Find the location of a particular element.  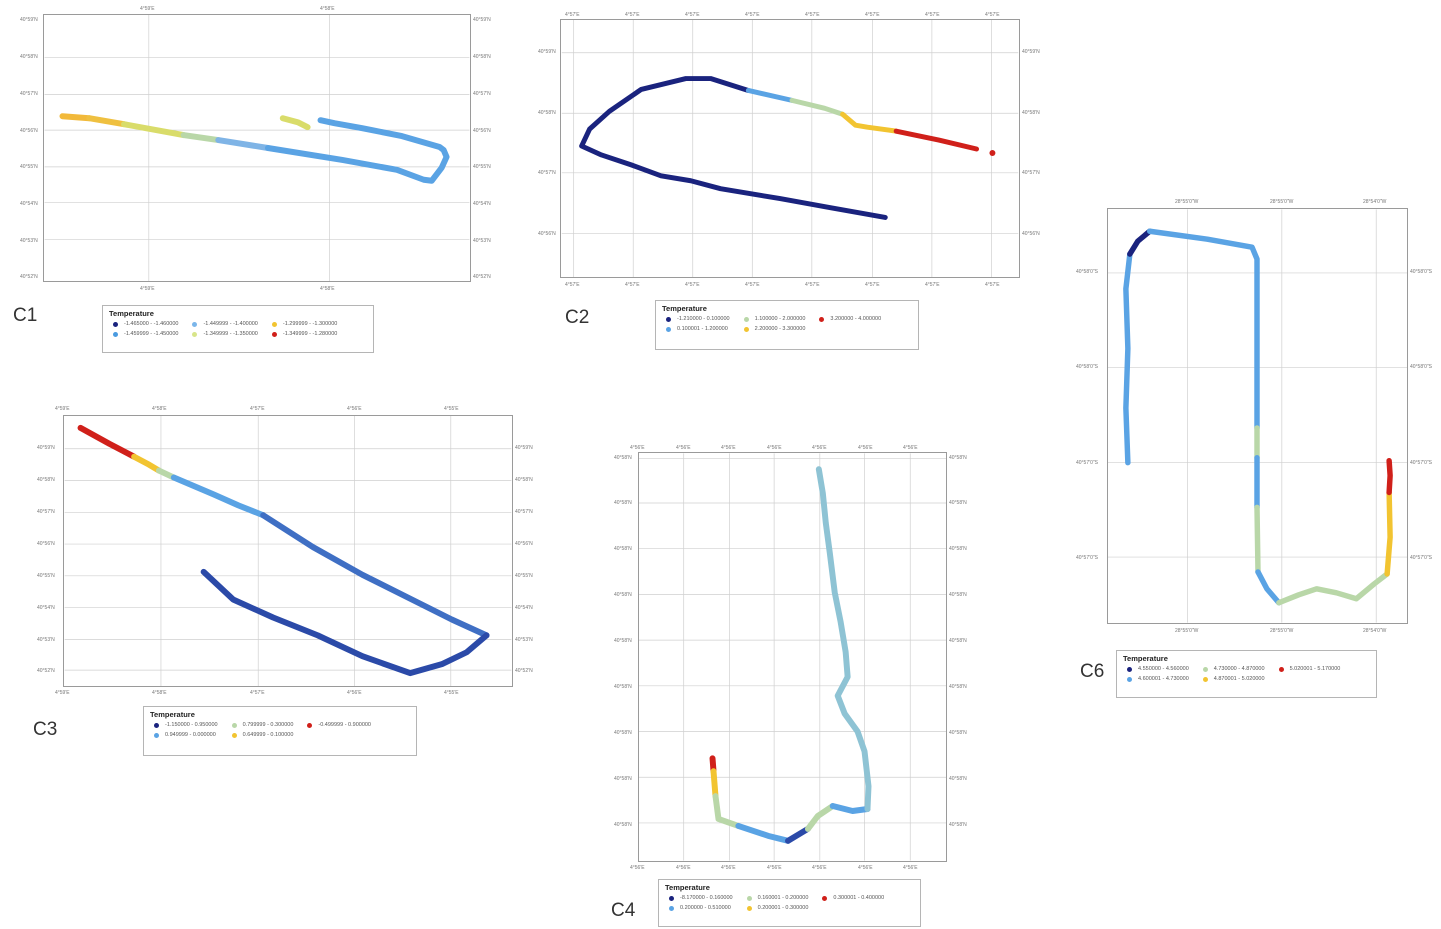

map-c4 is located at coordinates (792, 657).